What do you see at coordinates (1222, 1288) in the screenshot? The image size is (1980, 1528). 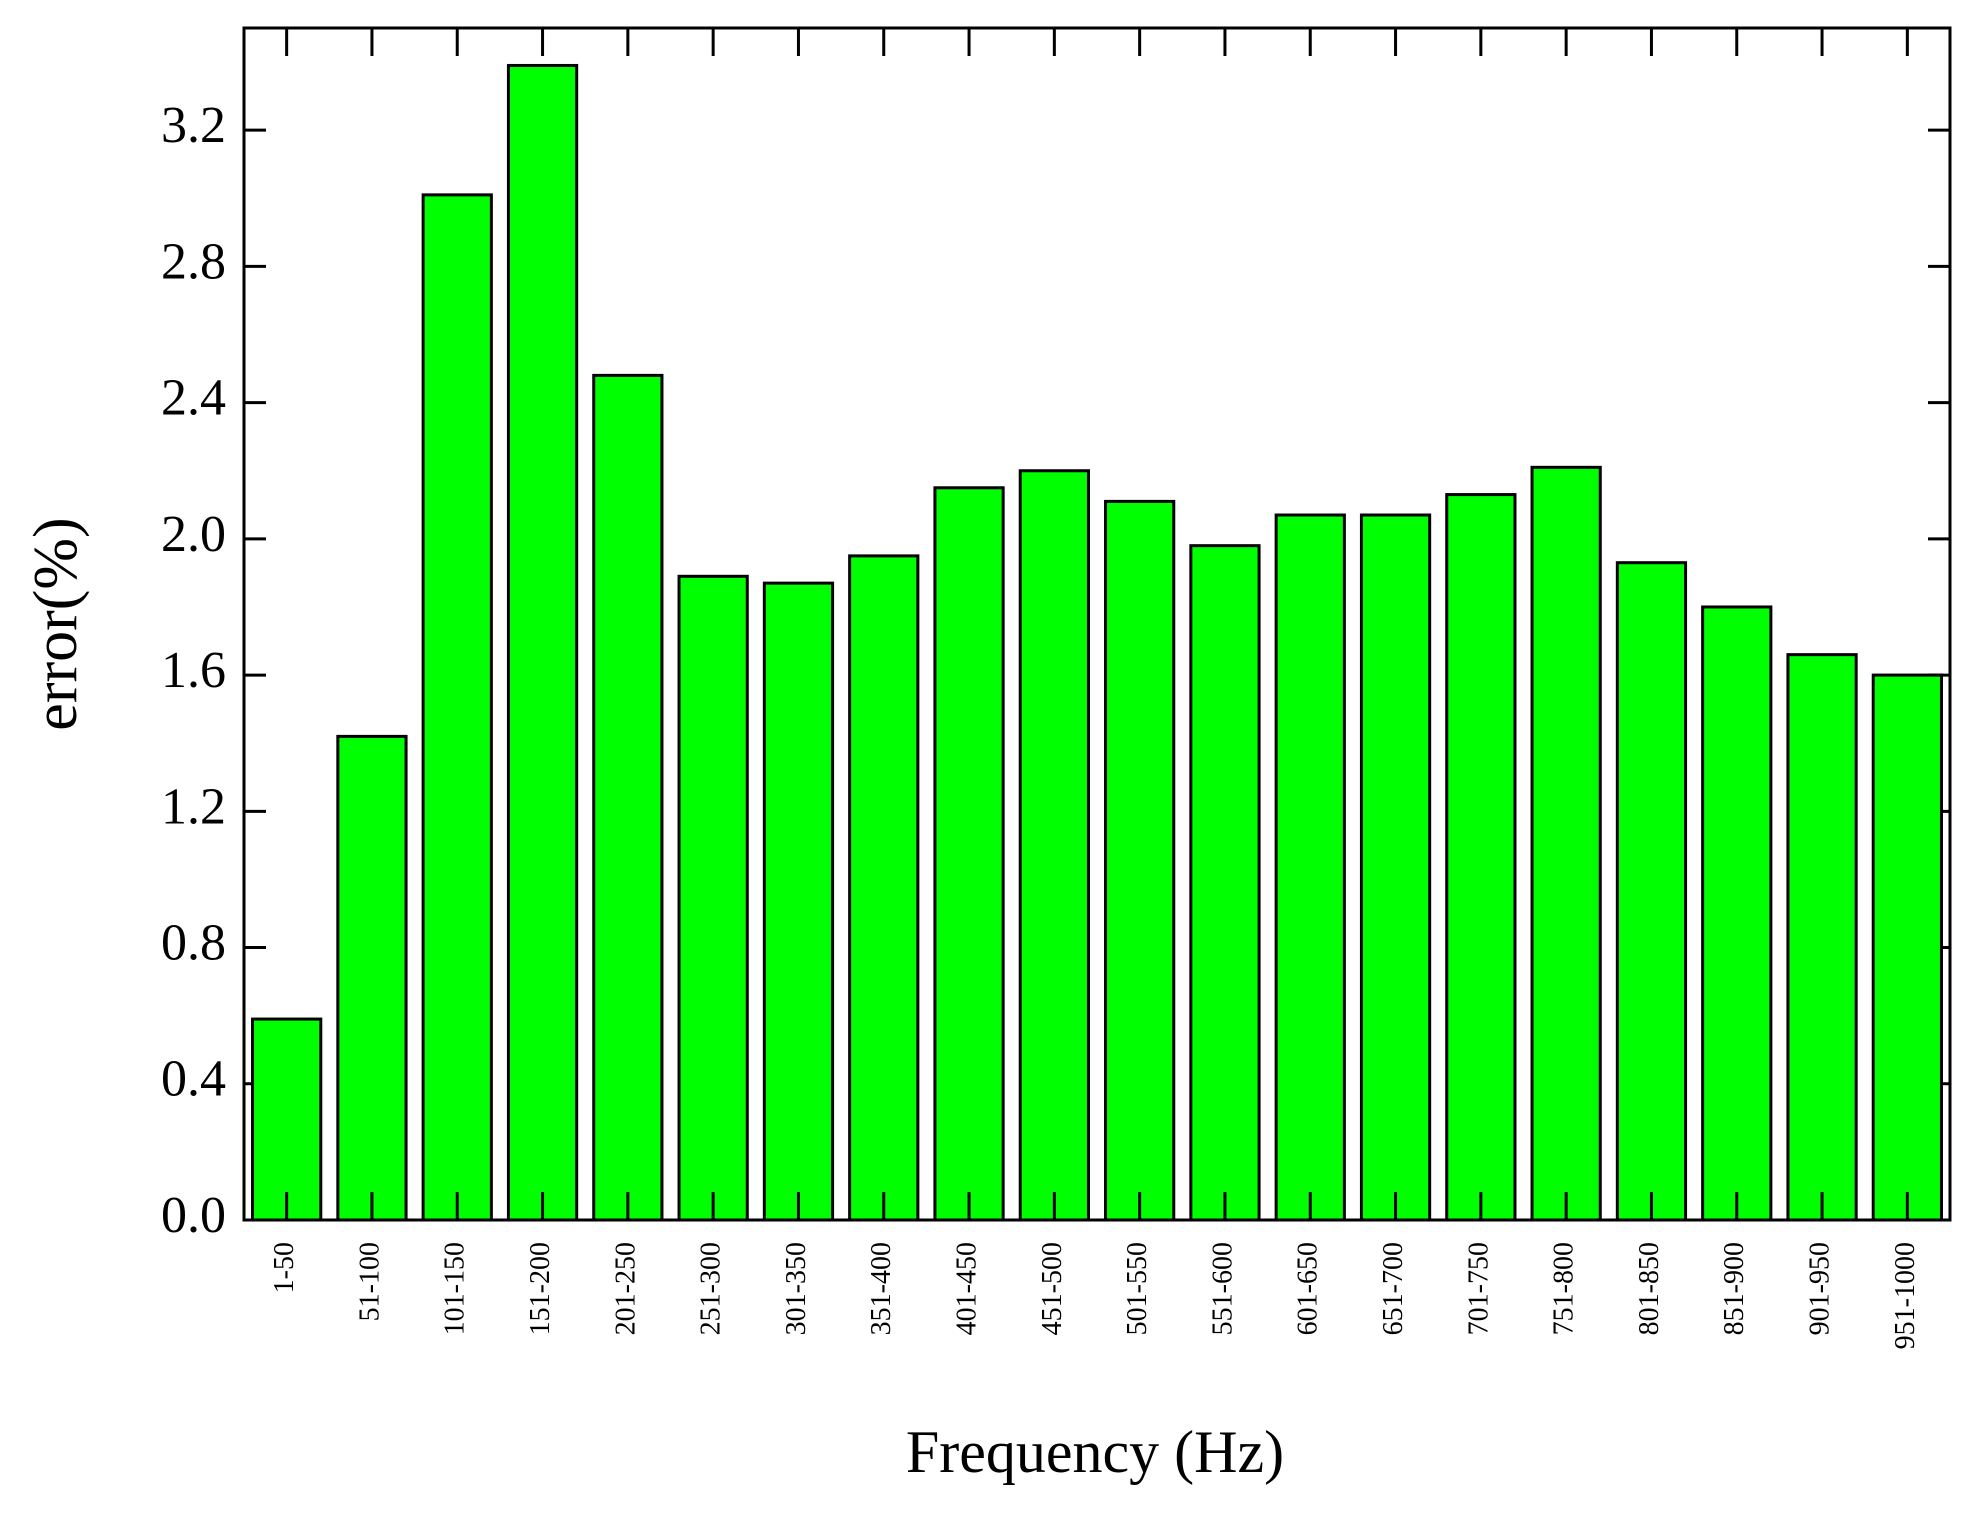 I see `x-tick-label: 551-600` at bounding box center [1222, 1288].